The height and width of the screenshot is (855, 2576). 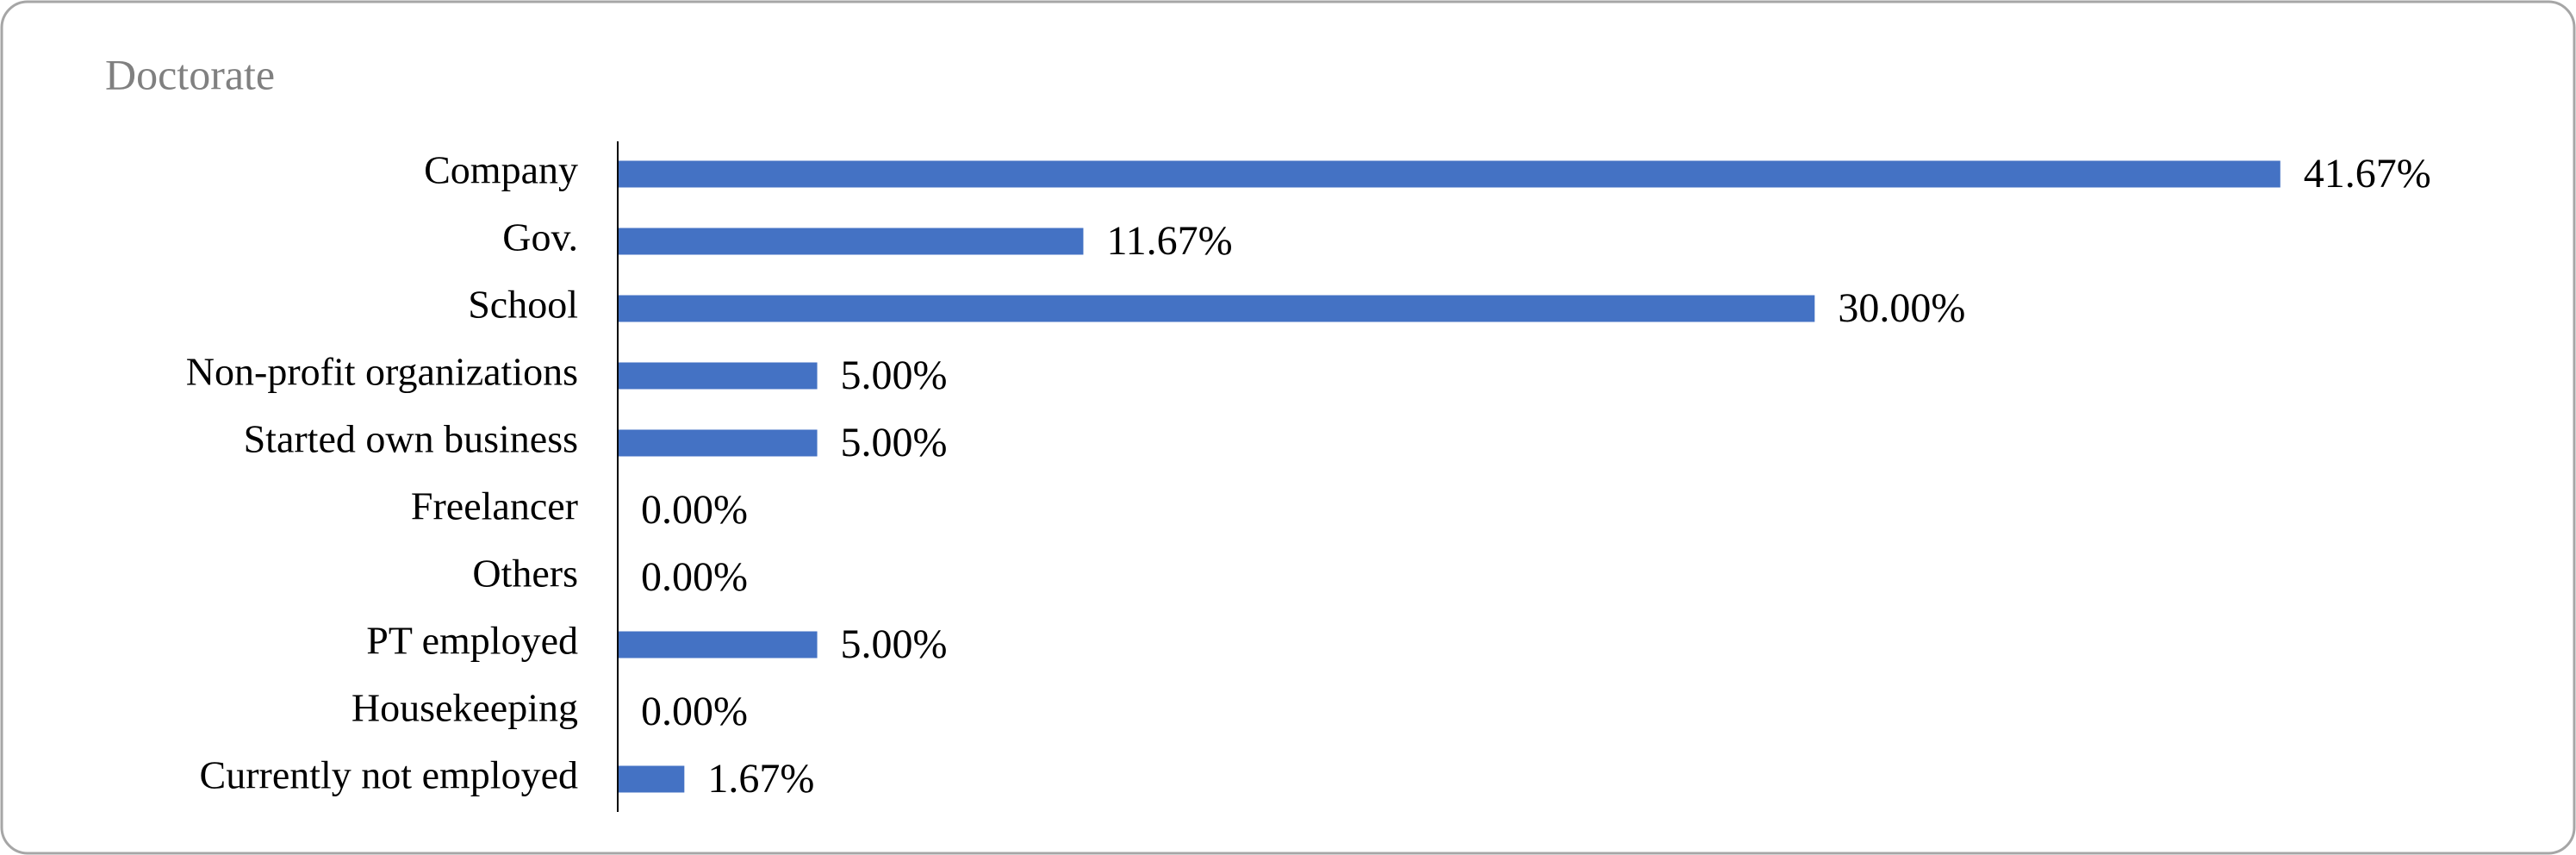 What do you see at coordinates (523, 305) in the screenshot?
I see `category-label: School` at bounding box center [523, 305].